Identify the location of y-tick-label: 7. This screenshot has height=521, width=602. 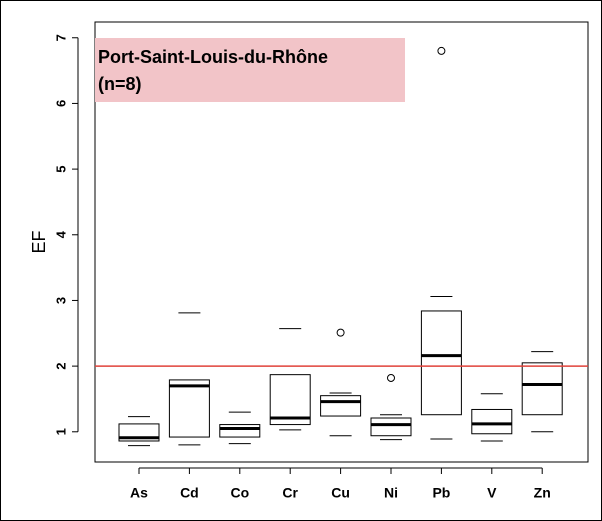
(60, 37).